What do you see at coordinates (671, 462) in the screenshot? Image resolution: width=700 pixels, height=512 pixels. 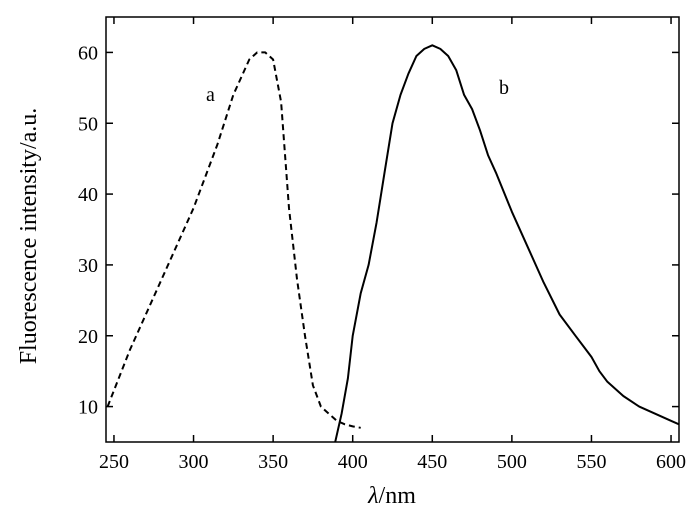 I see `x-tick-label: 600` at bounding box center [671, 462].